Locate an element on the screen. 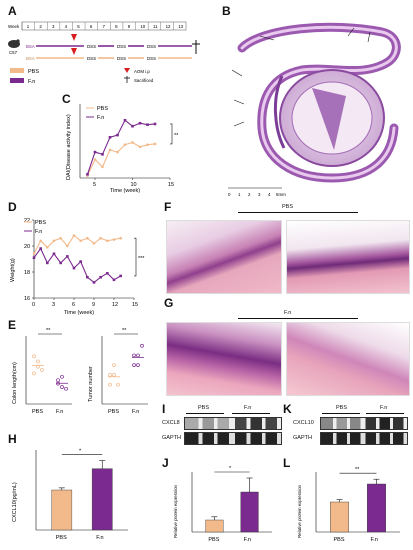 Image resolution: width=413 pixels, height=550 pixels. blot-i-group-fn: F.n is located at coordinates (248, 408).